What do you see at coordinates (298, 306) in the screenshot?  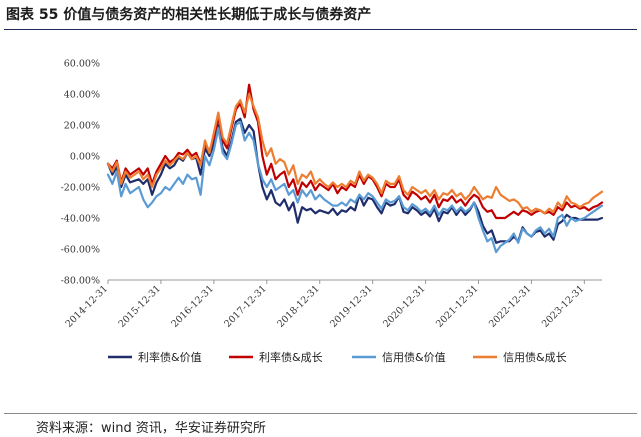 I see `x-tick-label: 2018-12-31` at bounding box center [298, 306].